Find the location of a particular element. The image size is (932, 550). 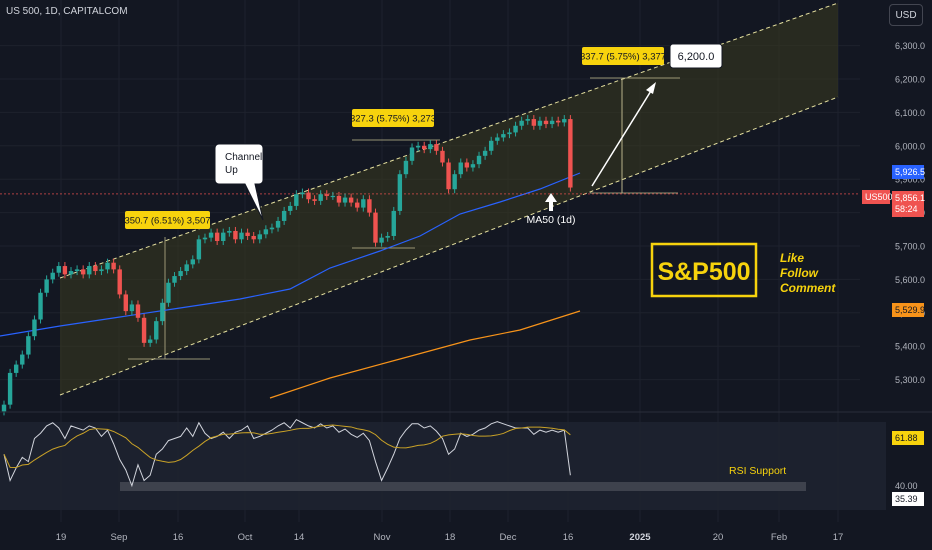

time-axis: 19 Sep 16 Oct 14 Nov 18 Dec 16 2025 20 Feb 17 is located at coordinates (450, 537).